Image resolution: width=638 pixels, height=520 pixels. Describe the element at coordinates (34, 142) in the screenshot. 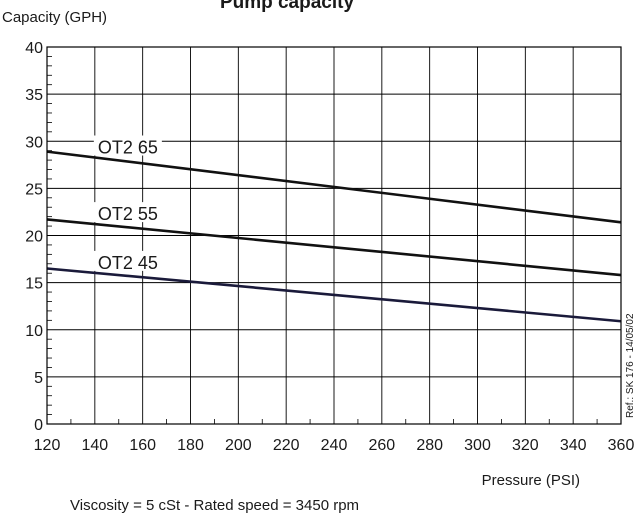

I see `y-tick-label: 30` at that location.